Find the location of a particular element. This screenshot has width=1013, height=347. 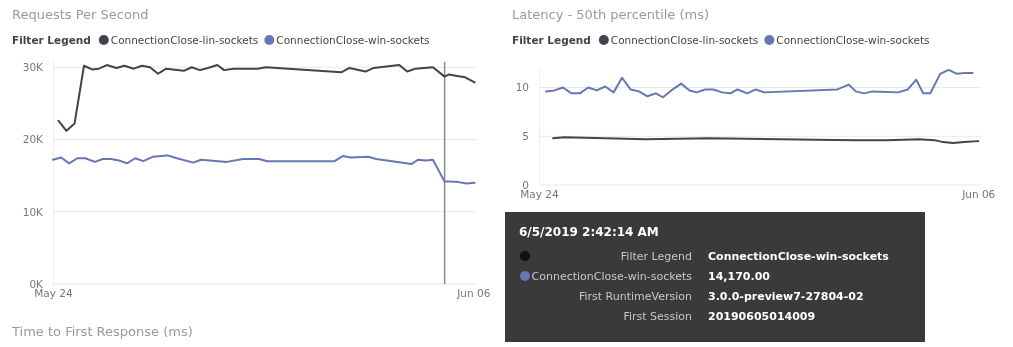

y-tick-label: 30K is located at coordinates (33, 67).